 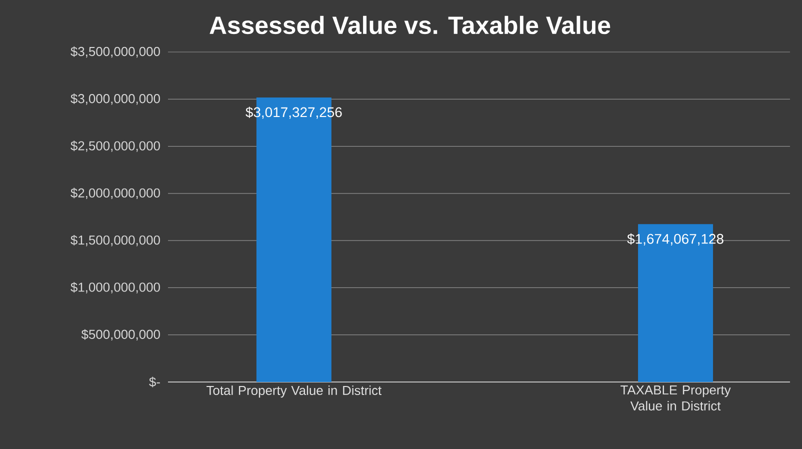 What do you see at coordinates (115, 99) in the screenshot?
I see `y-tick-label: $3,000,000,000` at bounding box center [115, 99].